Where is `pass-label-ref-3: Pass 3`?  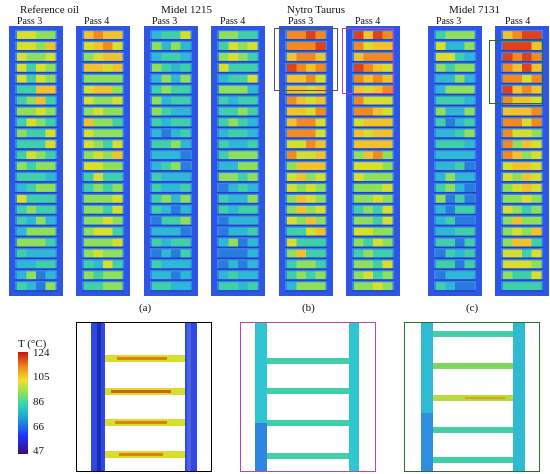
pass-label-ref-3: Pass 3 is located at coordinates (30, 21).